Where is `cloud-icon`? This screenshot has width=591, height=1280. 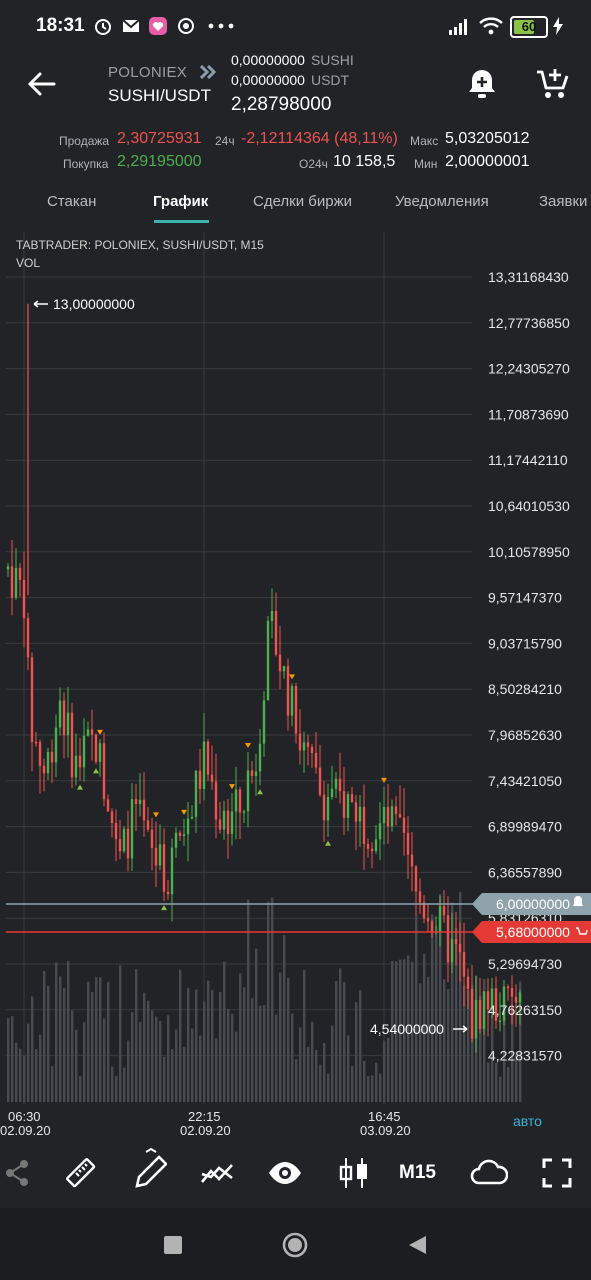
cloud-icon is located at coordinates (489, 1173).